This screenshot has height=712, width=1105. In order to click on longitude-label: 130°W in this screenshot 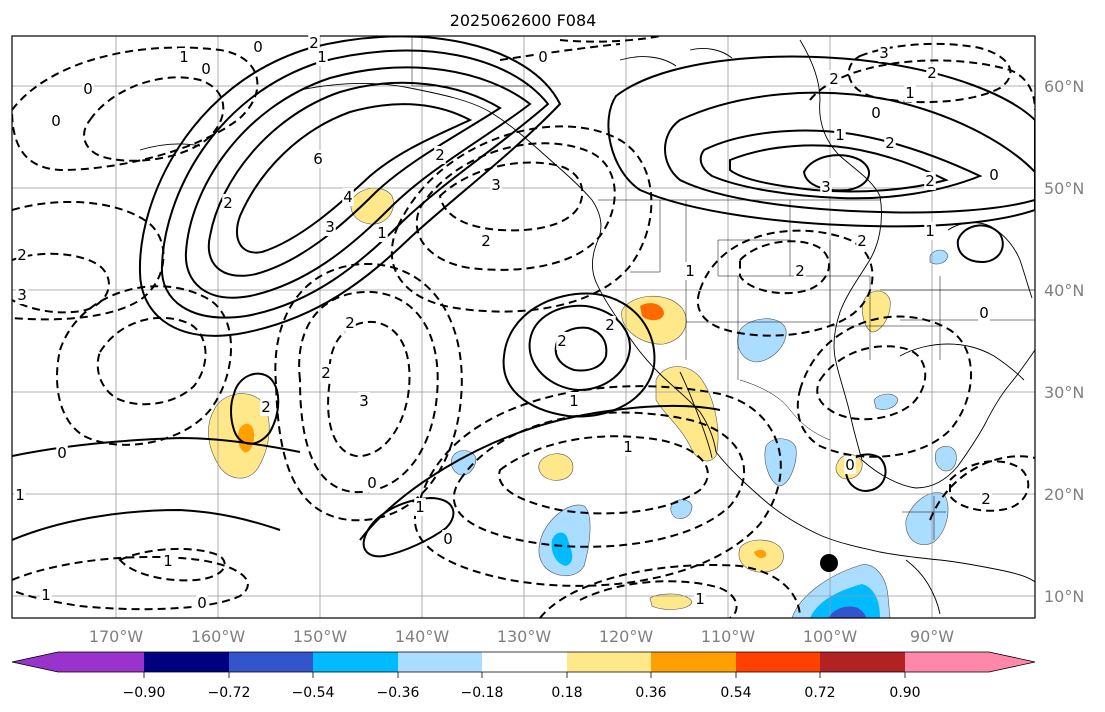, I will do `click(524, 636)`.